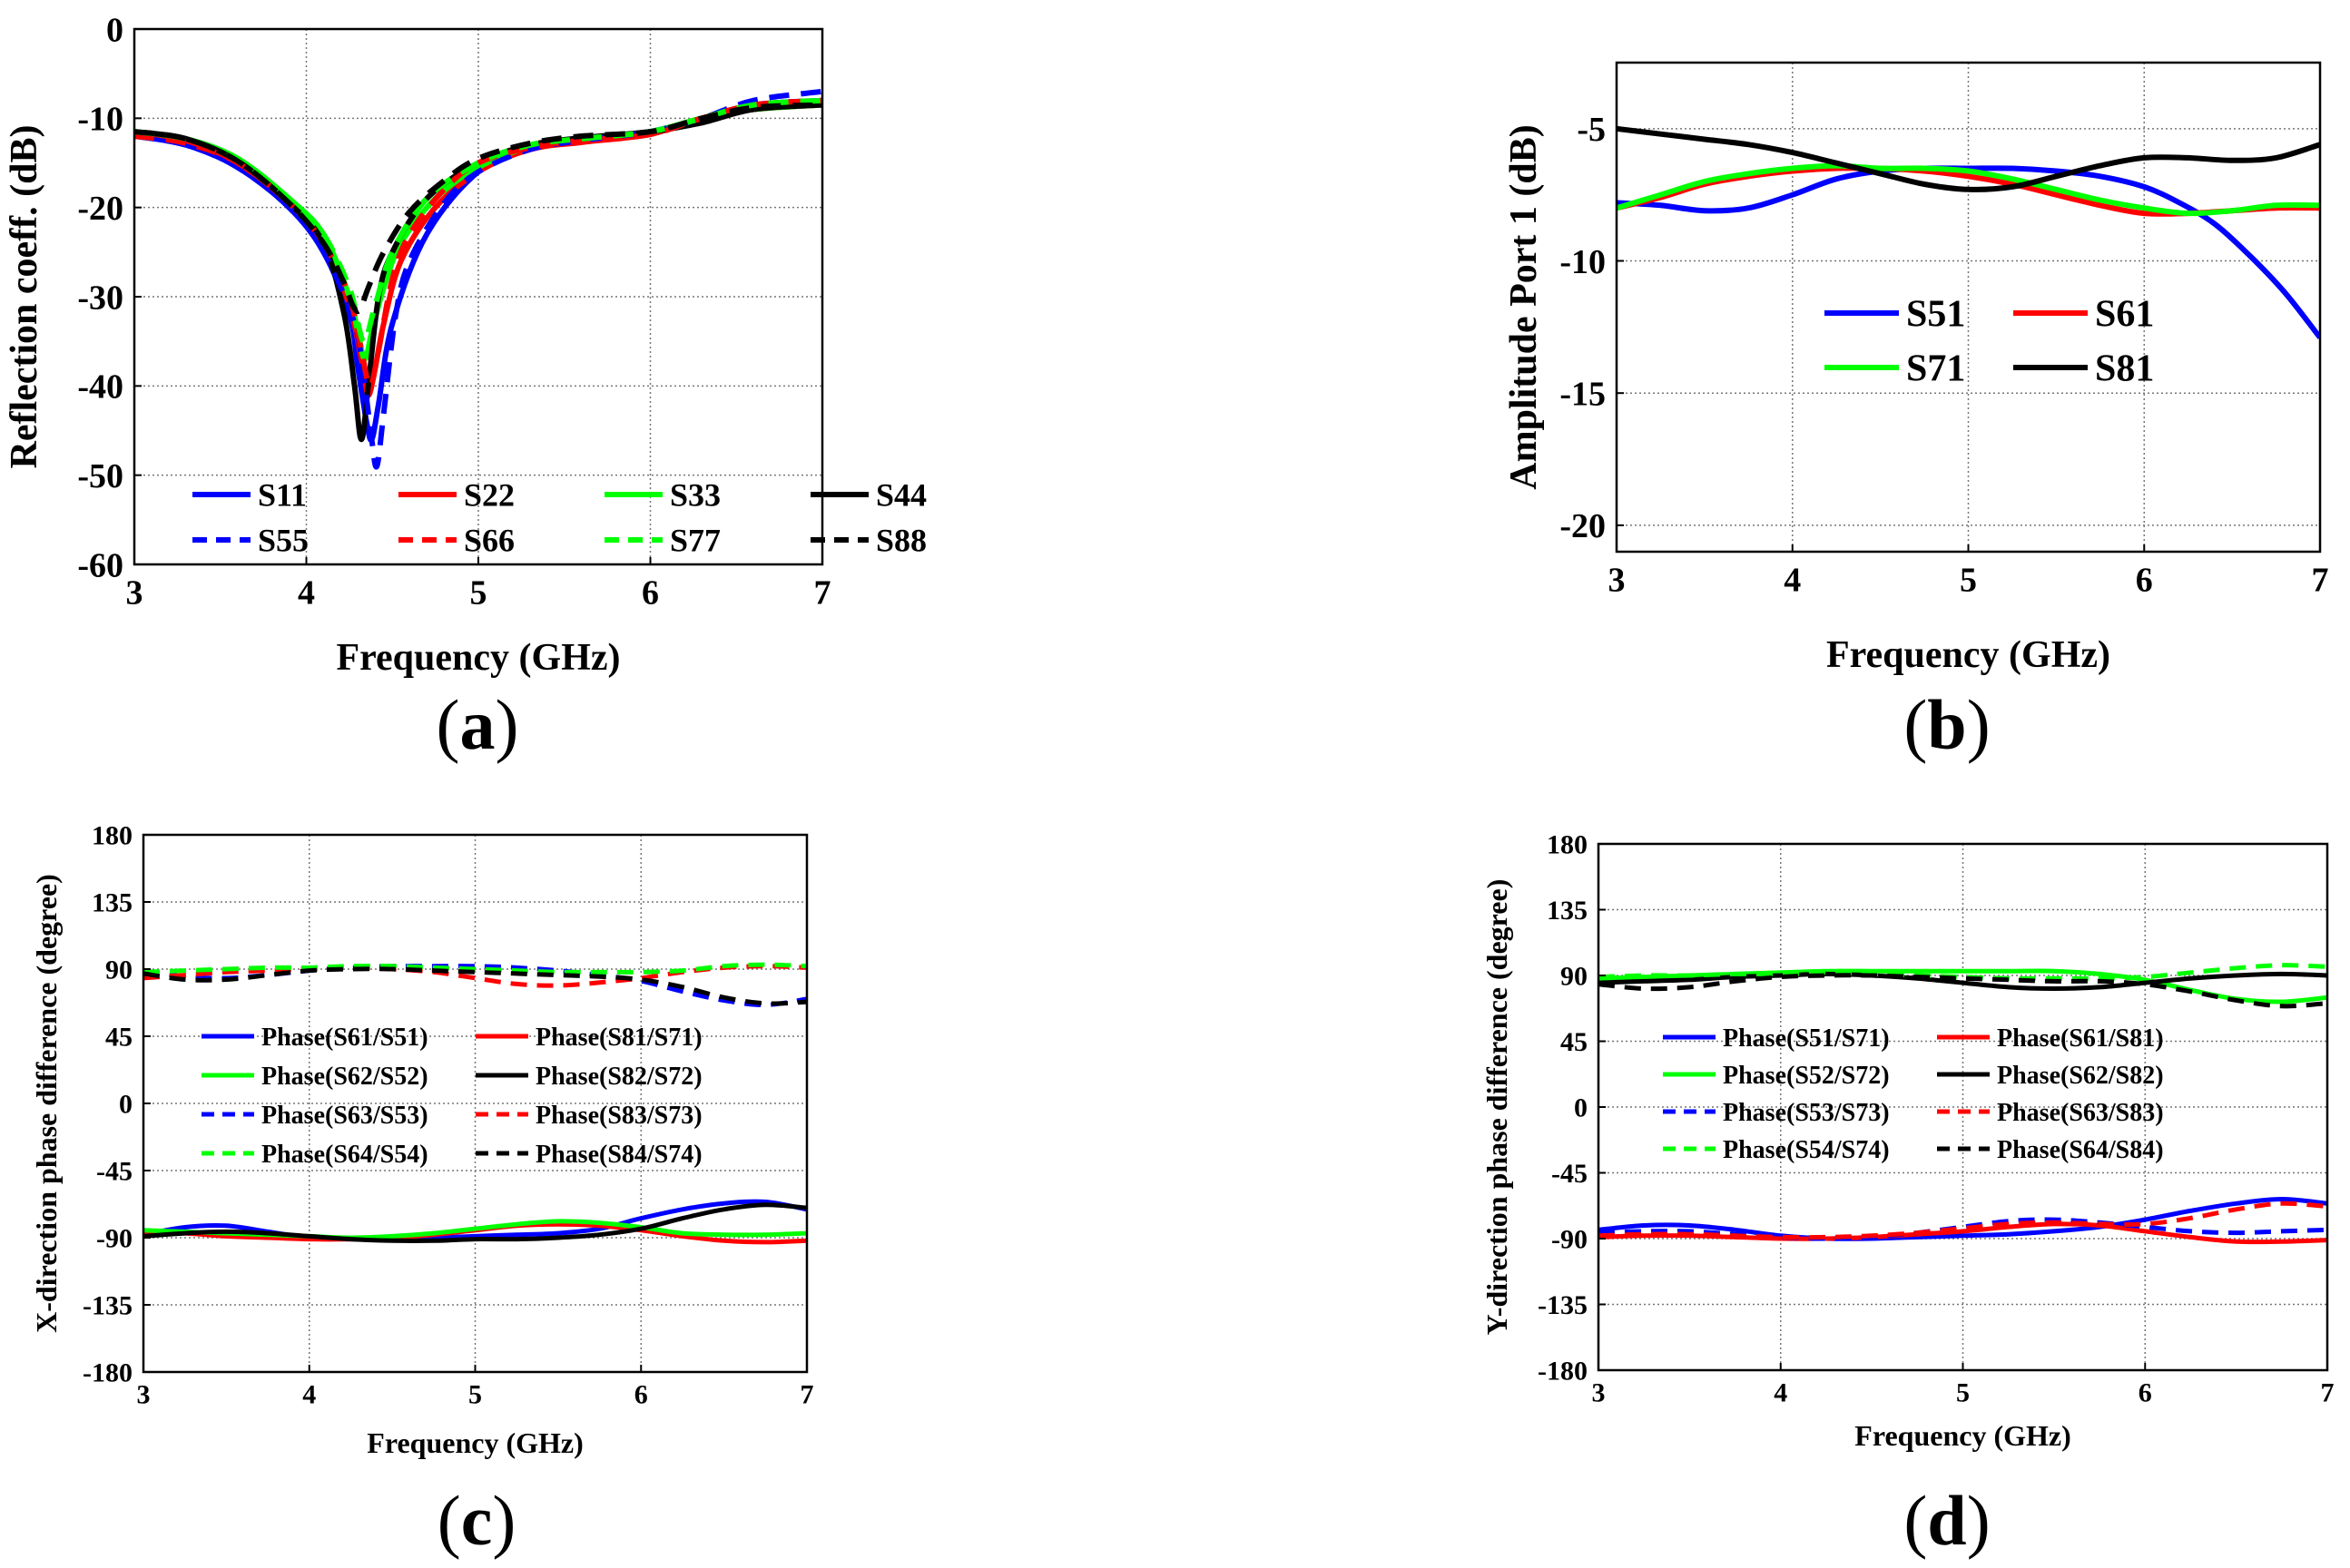  Describe the element at coordinates (2050, 1038) in the screenshot. I see `legend-item: Phase(S61/S81)` at that location.